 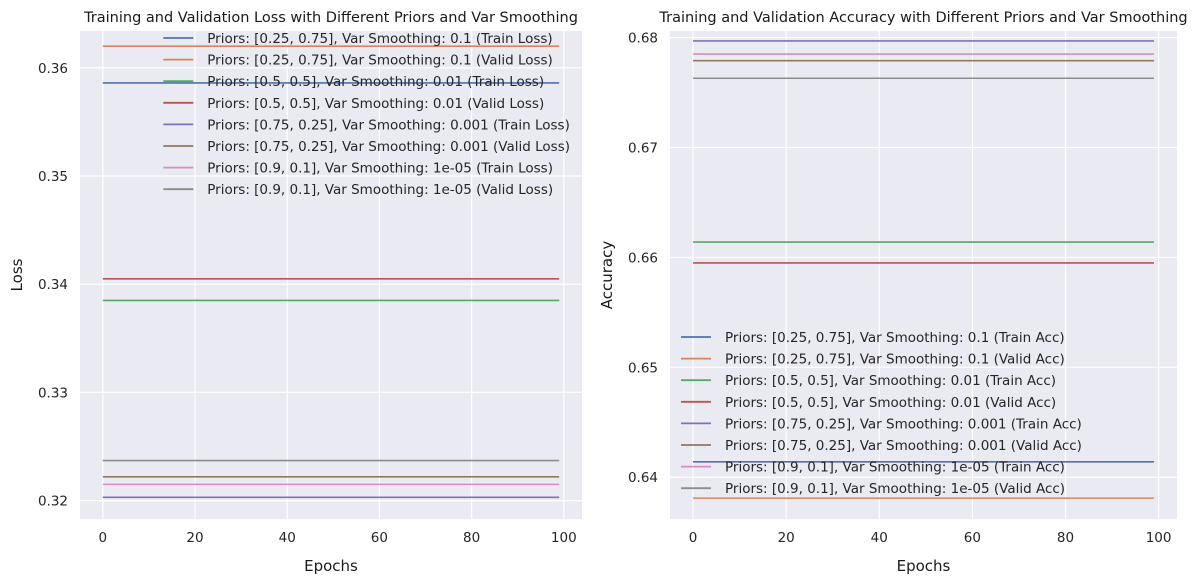 I want to click on y-tick-label: 0.66, so click(x=643, y=258).